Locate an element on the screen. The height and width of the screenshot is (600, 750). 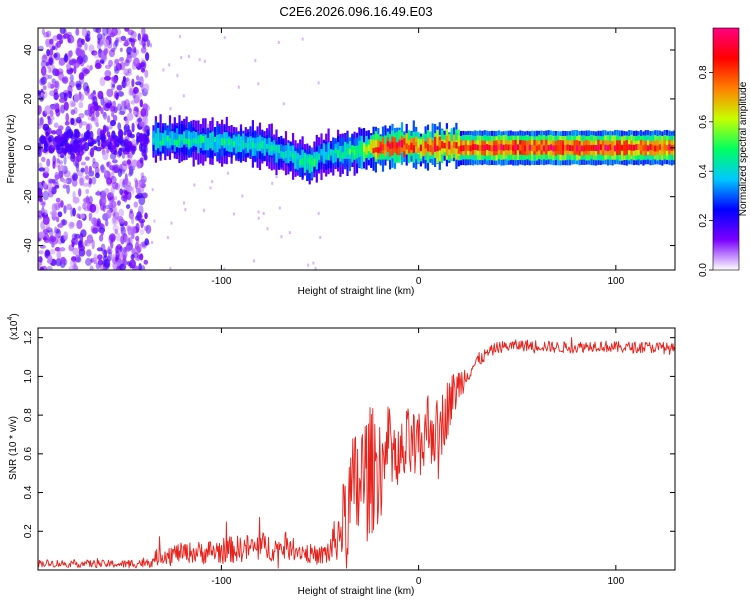
y-tick-label: 0.8 is located at coordinates (28, 415).